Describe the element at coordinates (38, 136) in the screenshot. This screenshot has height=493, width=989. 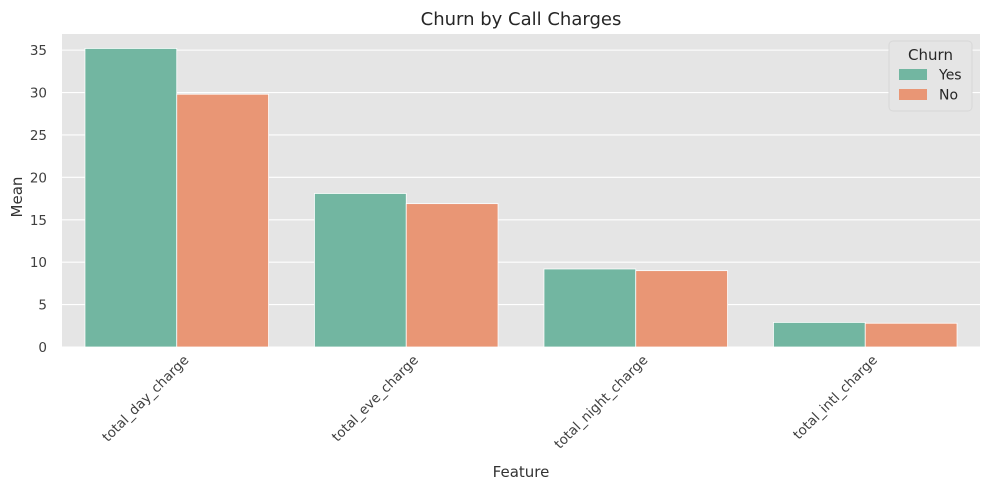
I see `y-tick-label: 25` at that location.